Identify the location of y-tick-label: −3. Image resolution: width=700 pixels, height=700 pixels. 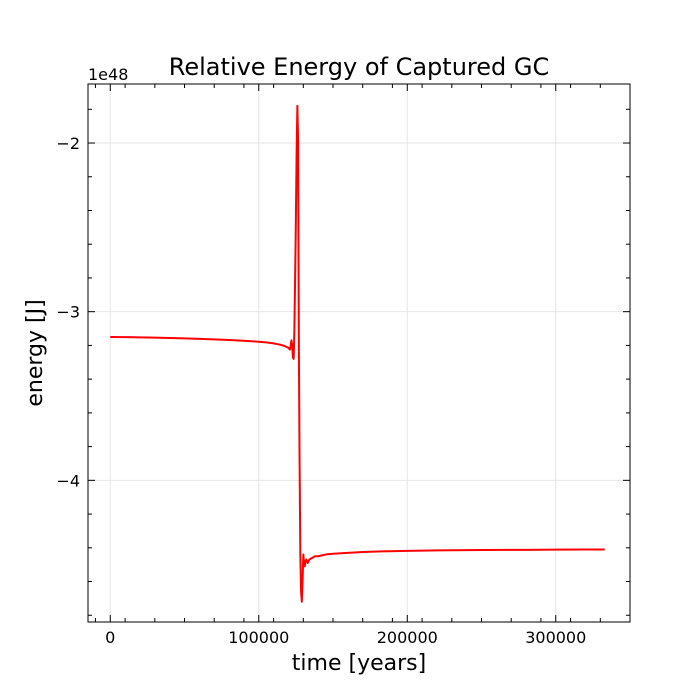
(68, 312).